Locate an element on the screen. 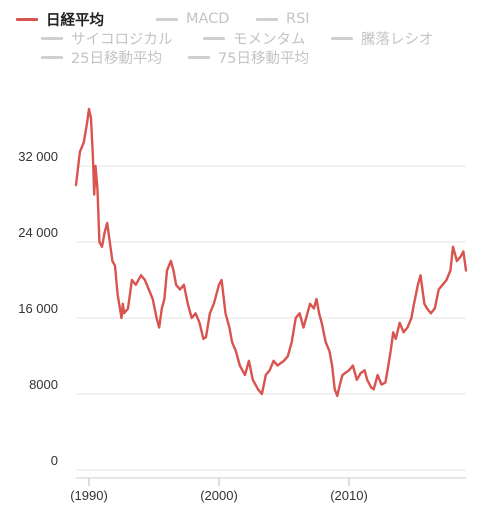 Image resolution: width=480 pixels, height=515 pixels. y-axis-ticks: 0 8000 16 000 24 000 32 000 is located at coordinates (38, 308).